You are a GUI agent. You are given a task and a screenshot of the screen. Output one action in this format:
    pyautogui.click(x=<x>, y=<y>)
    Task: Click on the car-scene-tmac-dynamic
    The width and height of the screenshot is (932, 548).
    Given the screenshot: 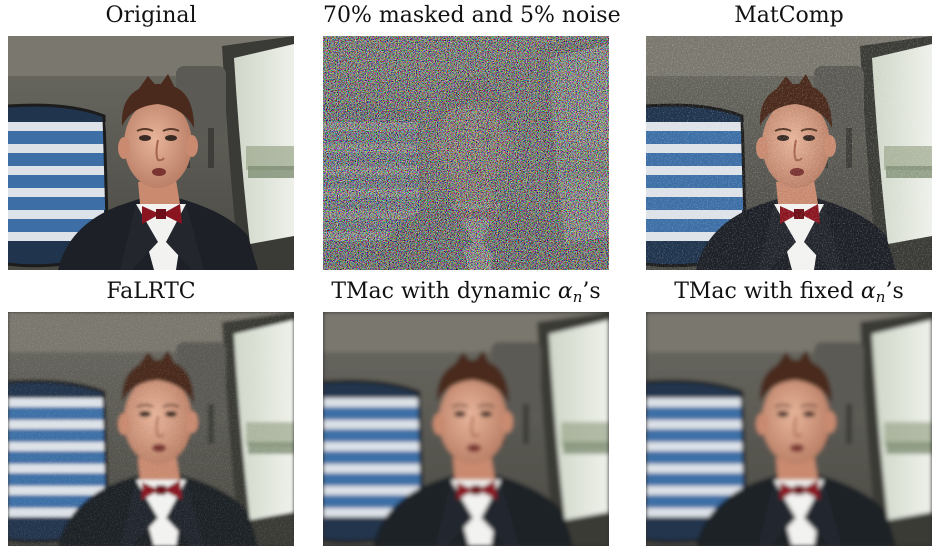 What is the action you would take?
    pyautogui.click(x=466, y=429)
    